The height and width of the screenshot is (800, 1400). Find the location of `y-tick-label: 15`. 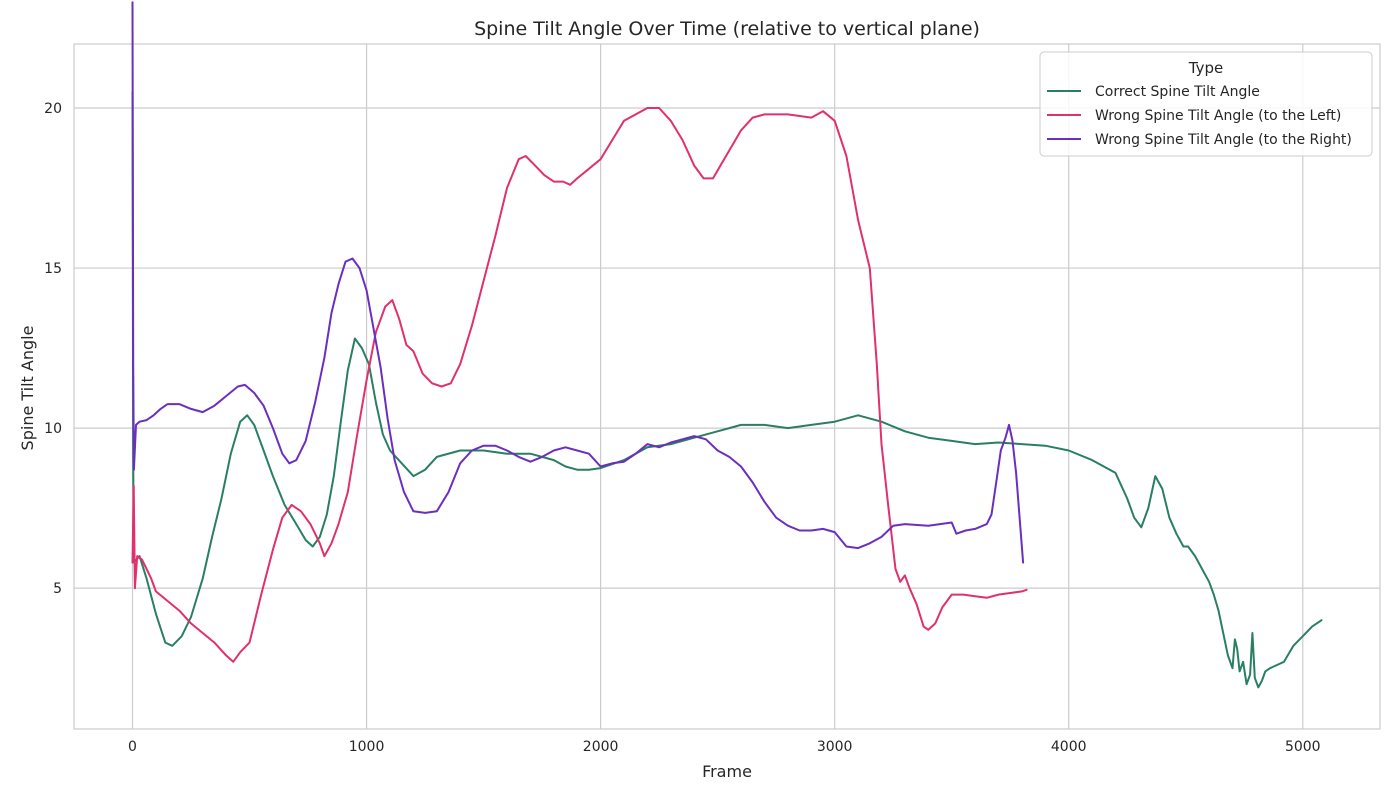

y-tick-label: 15 is located at coordinates (53, 269).